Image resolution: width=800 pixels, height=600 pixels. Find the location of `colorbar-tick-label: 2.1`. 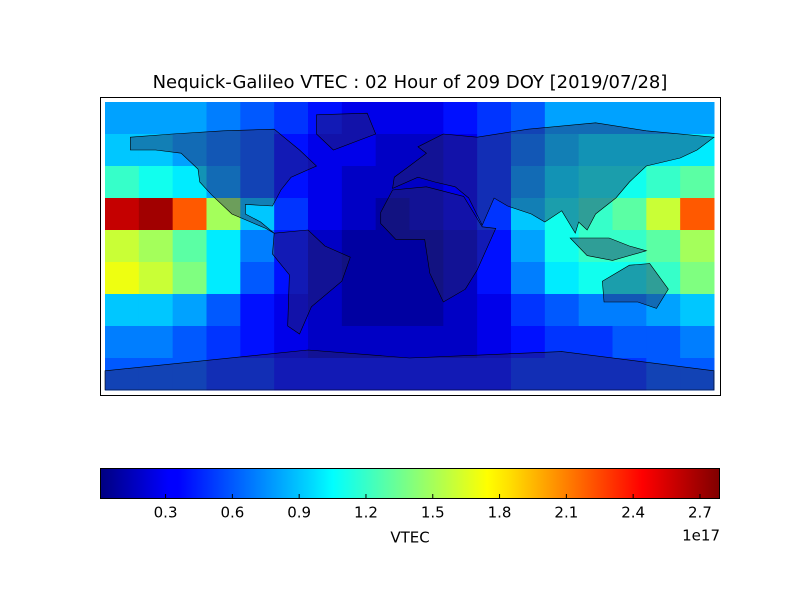

colorbar-tick-label: 2.1 is located at coordinates (566, 513).